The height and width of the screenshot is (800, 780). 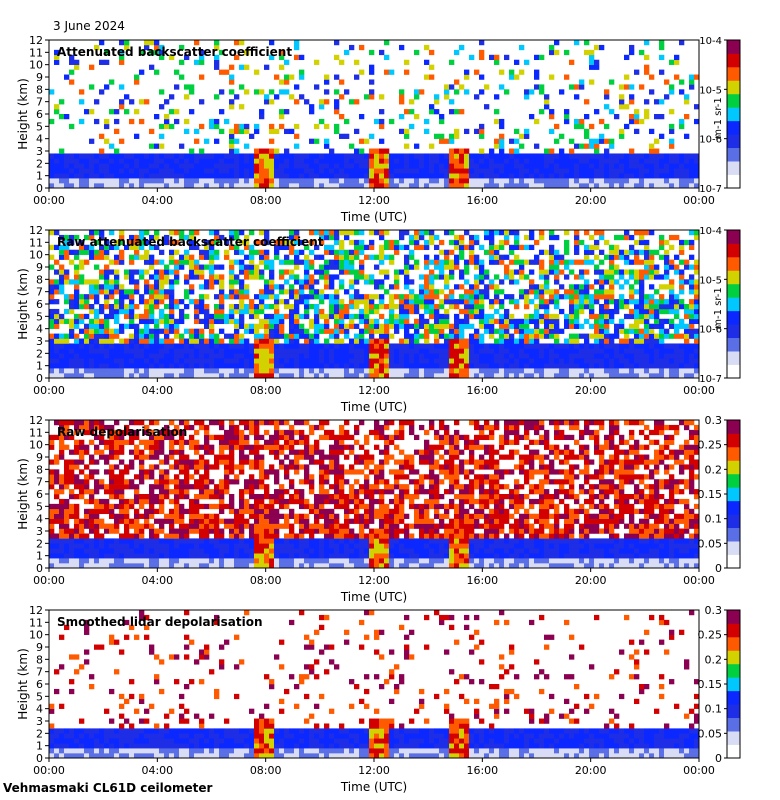 What do you see at coordinates (39, 279) in the screenshot?
I see `y-tick-label: 8` at bounding box center [39, 279].